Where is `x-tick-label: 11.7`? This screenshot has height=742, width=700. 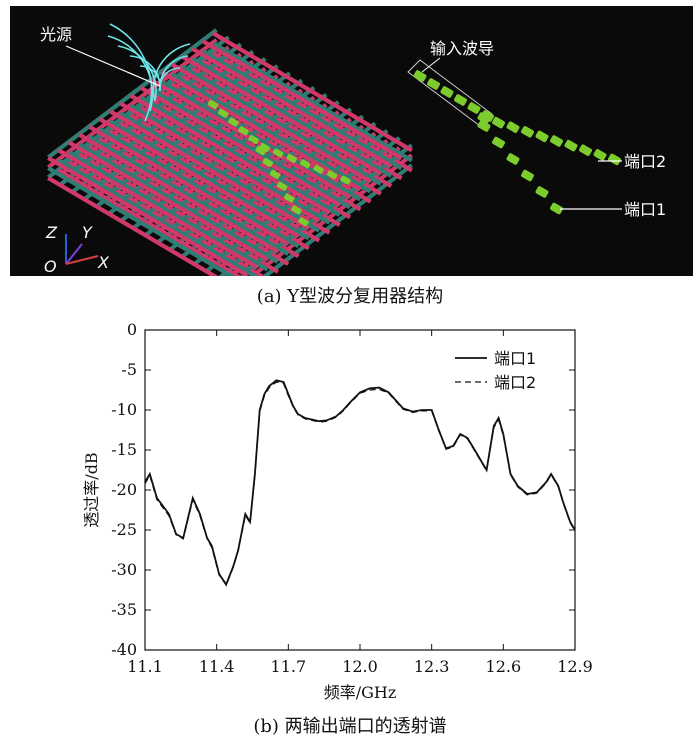
x-tick-label: 11.7 is located at coordinates (289, 666).